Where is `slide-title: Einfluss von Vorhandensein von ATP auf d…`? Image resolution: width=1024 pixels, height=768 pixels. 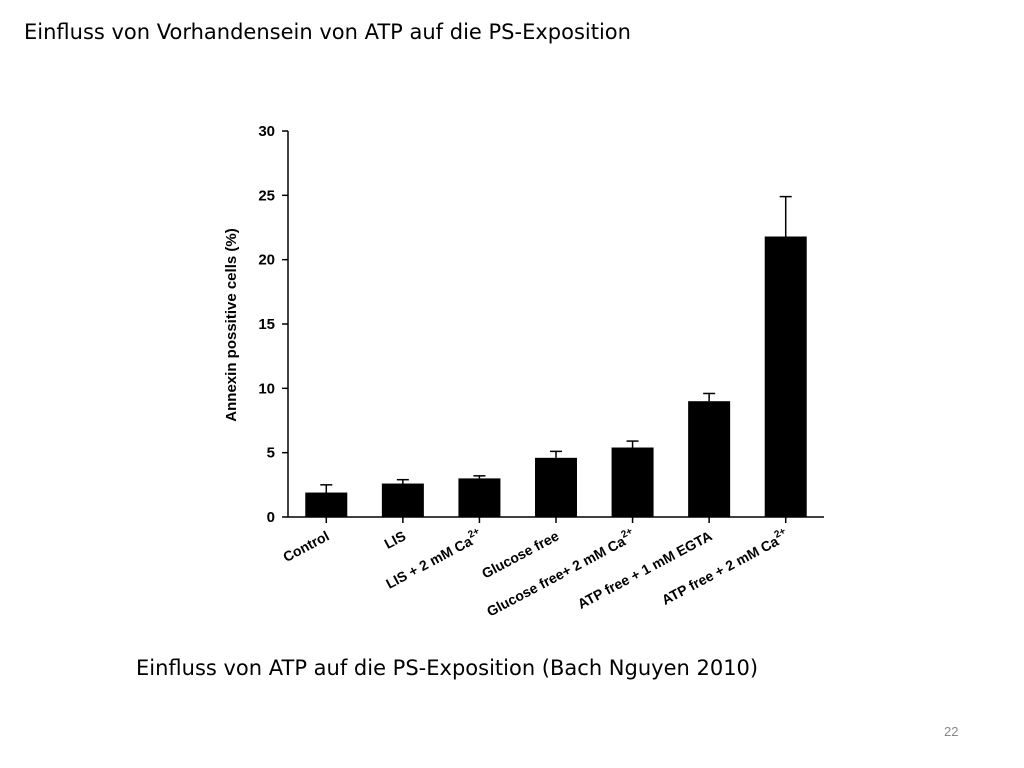 slide-title: Einfluss von Vorhandensein von ATP auf d… is located at coordinates (327, 32).